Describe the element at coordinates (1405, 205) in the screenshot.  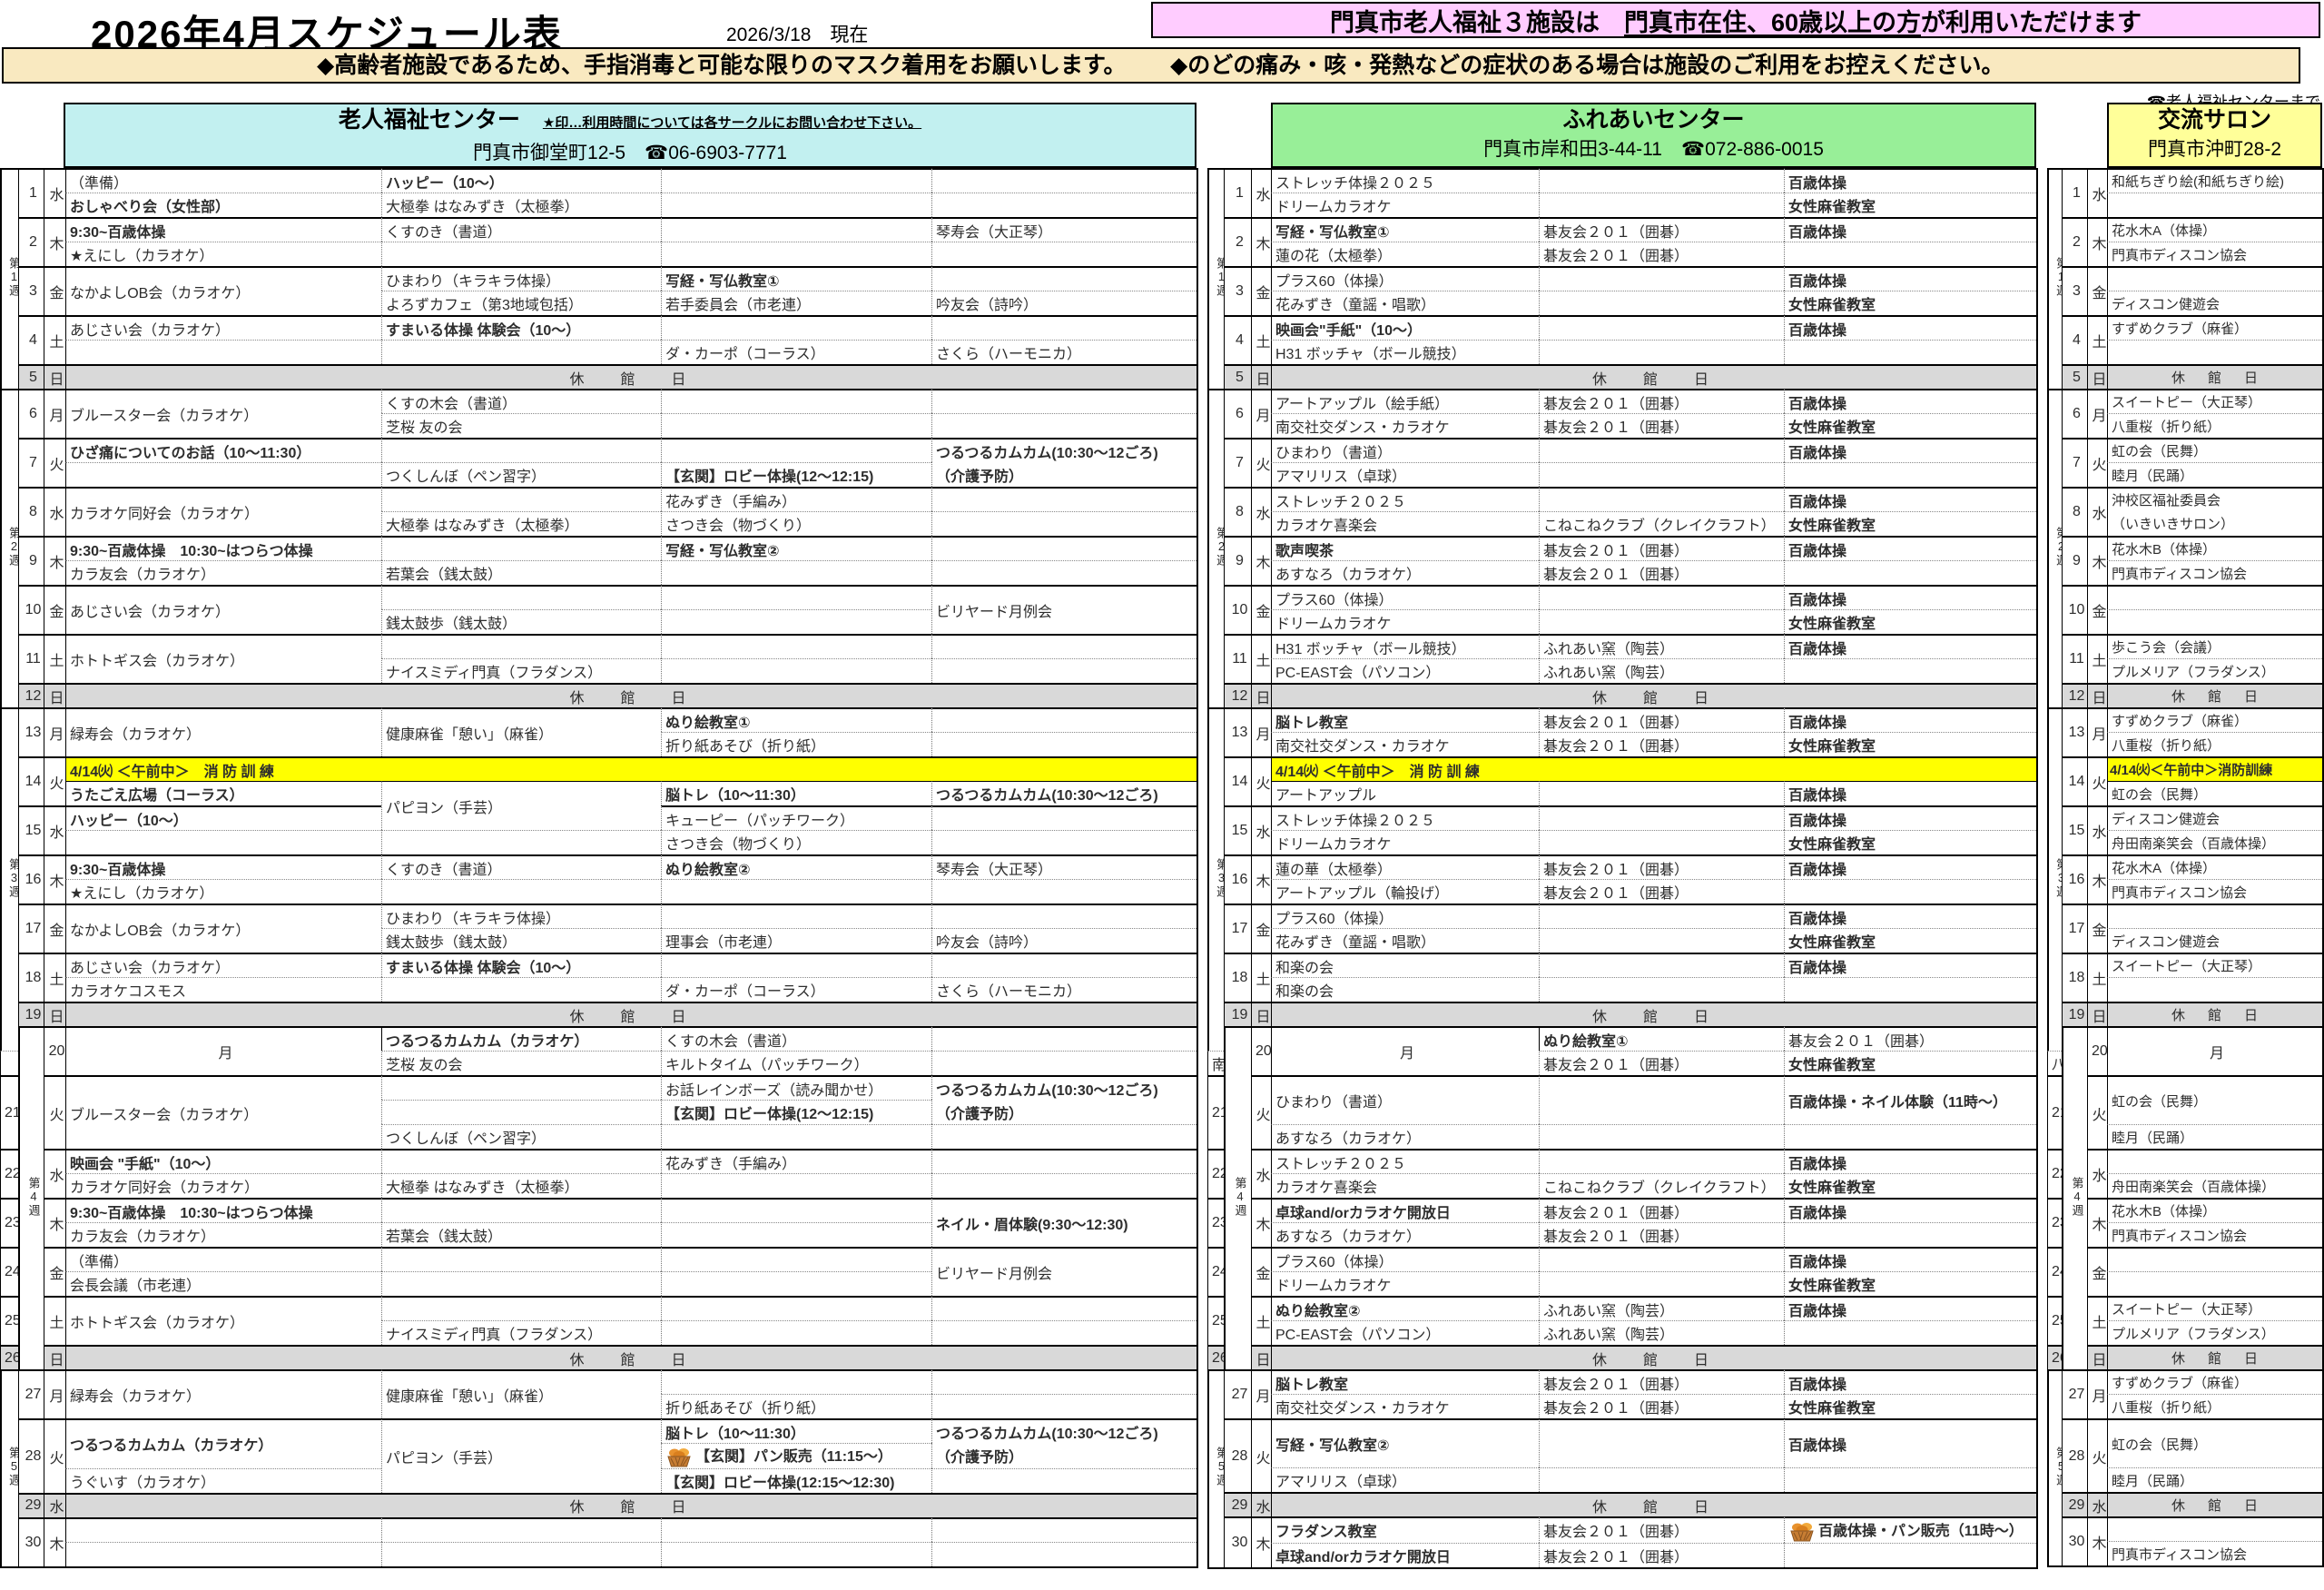
I see `activity-cell: ドリームカラオケ` at that location.